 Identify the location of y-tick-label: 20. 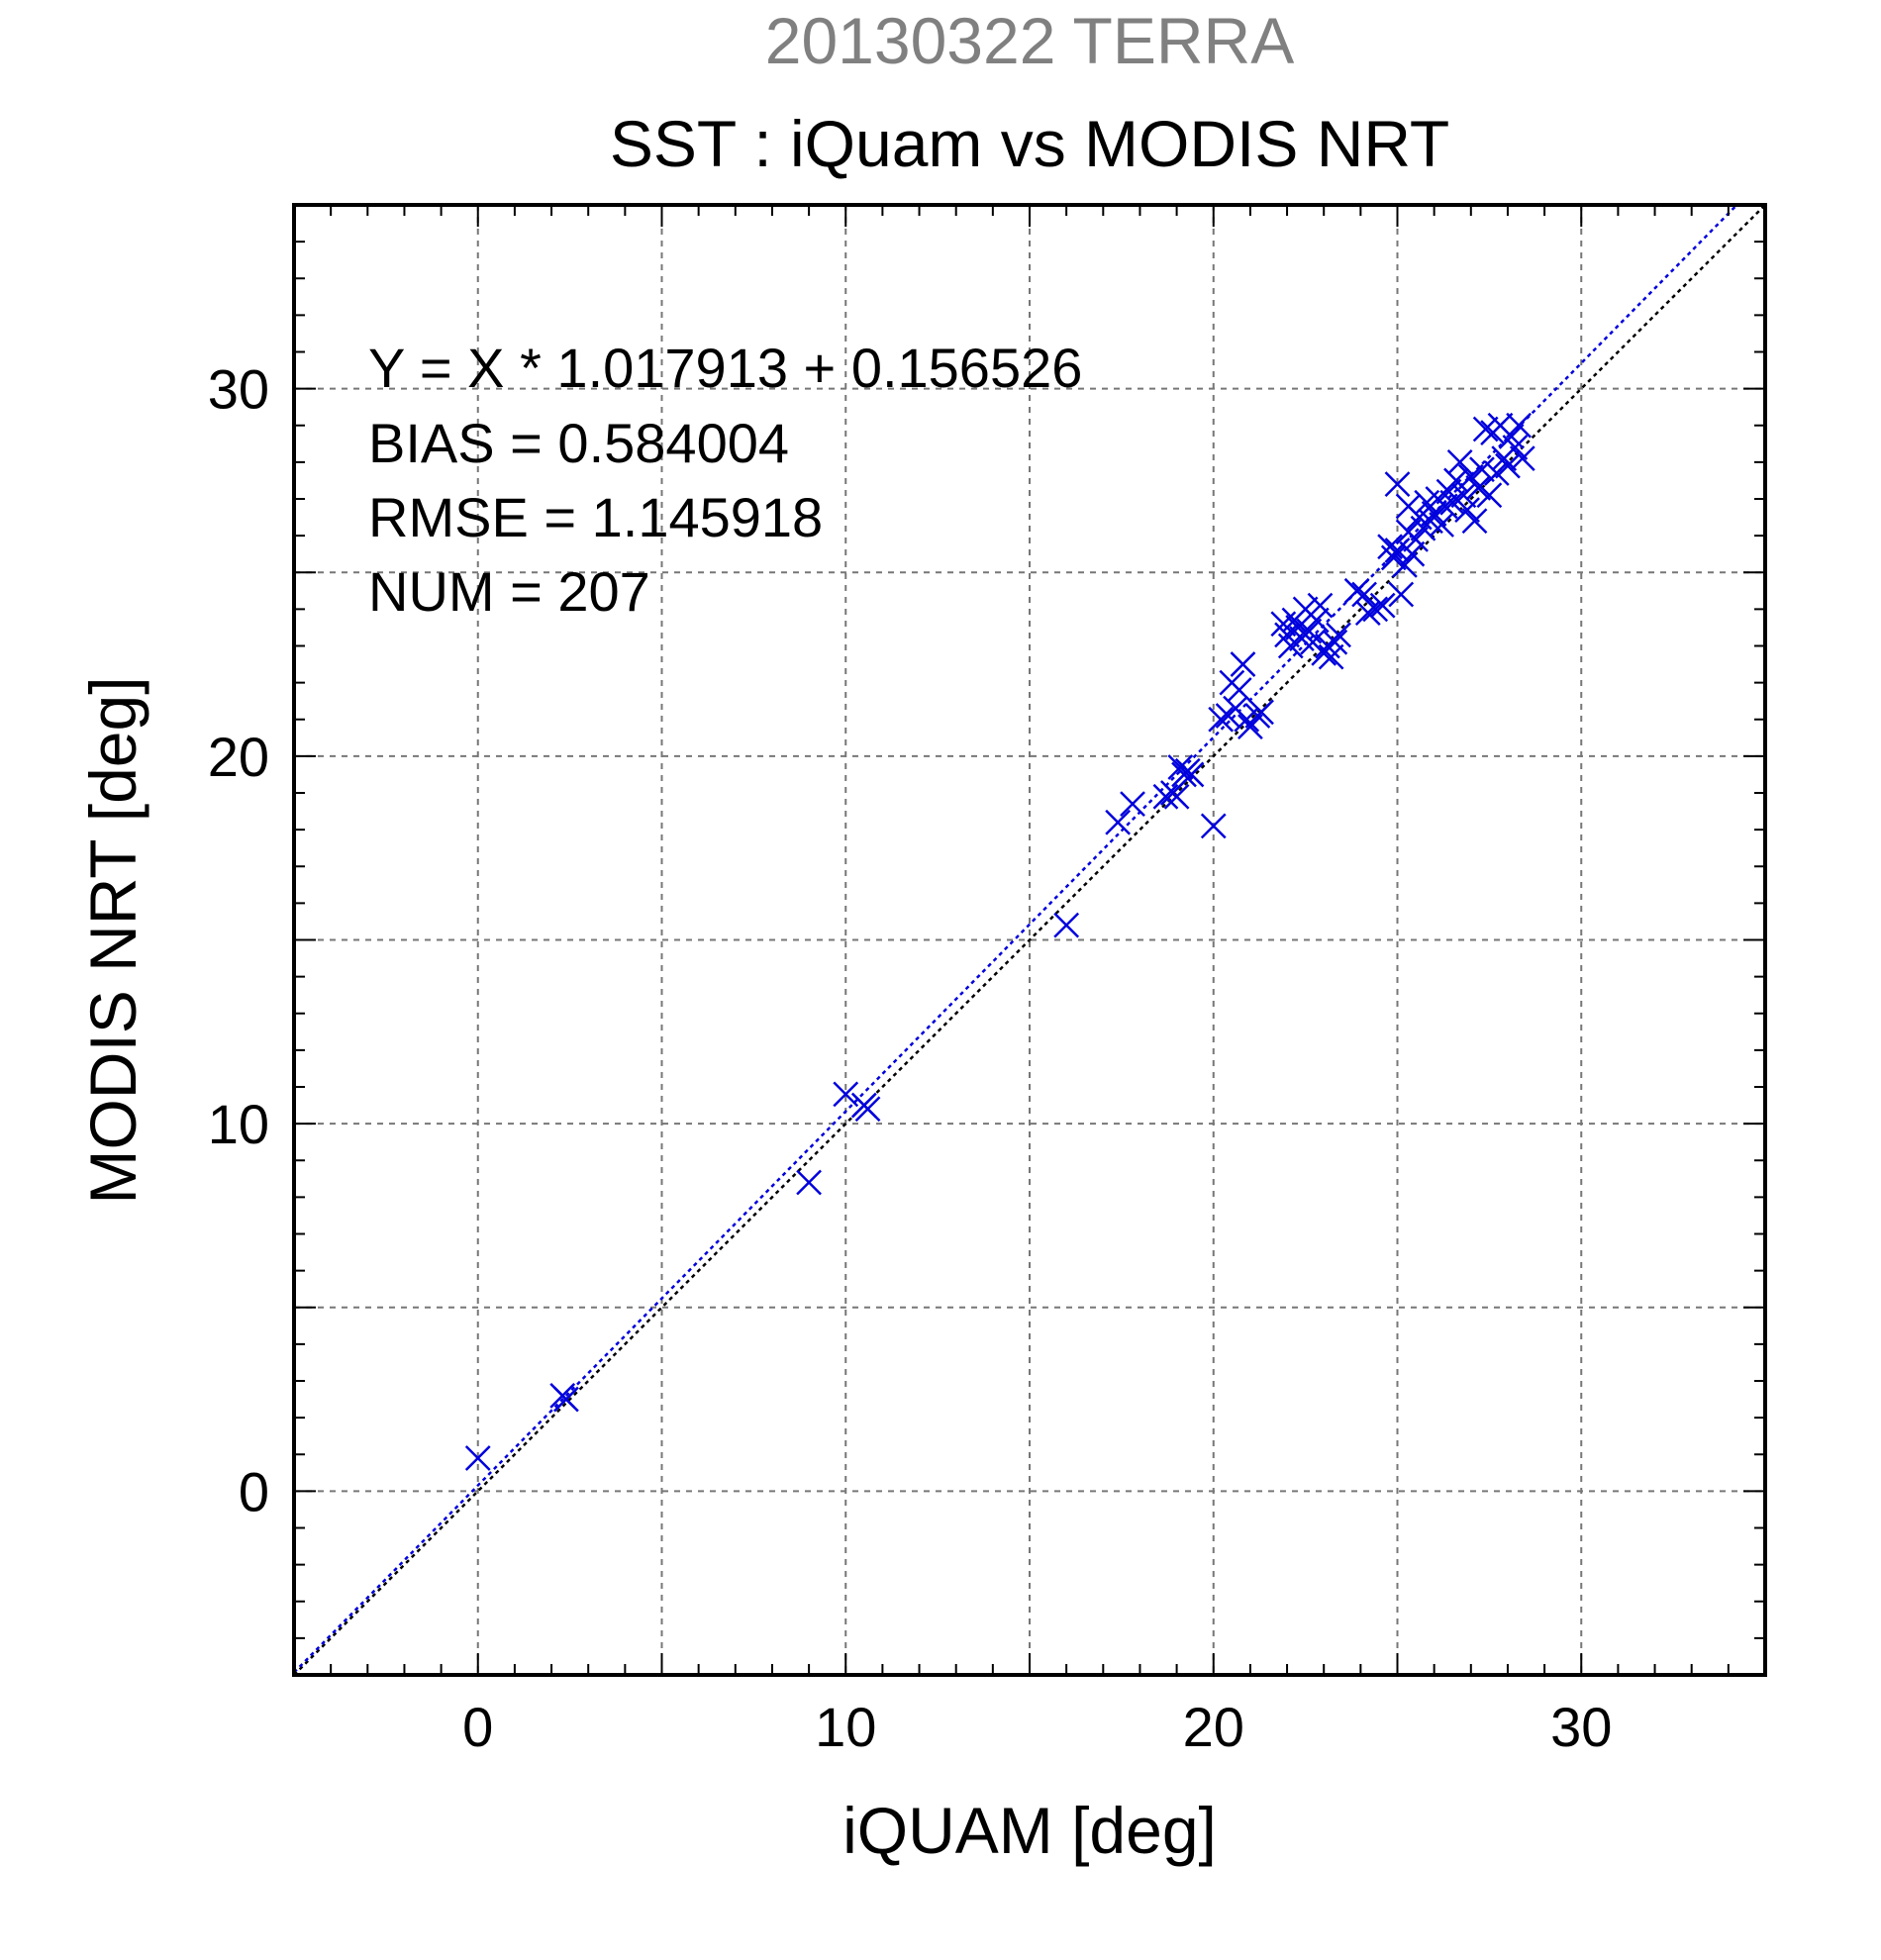
(239, 757).